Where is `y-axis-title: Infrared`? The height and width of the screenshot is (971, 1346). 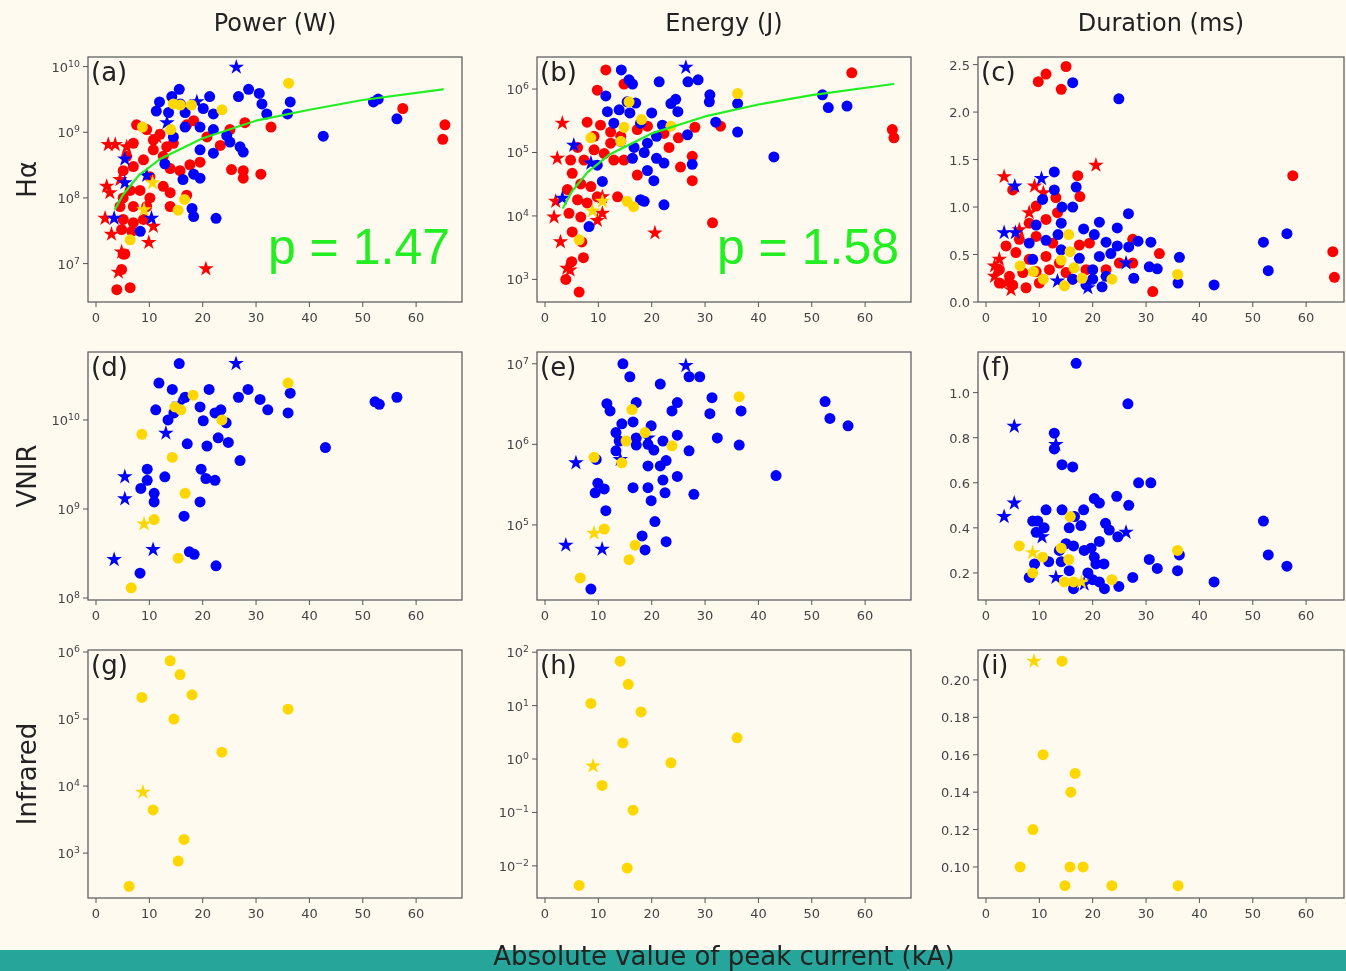
y-axis-title: Infrared is located at coordinates (27, 774).